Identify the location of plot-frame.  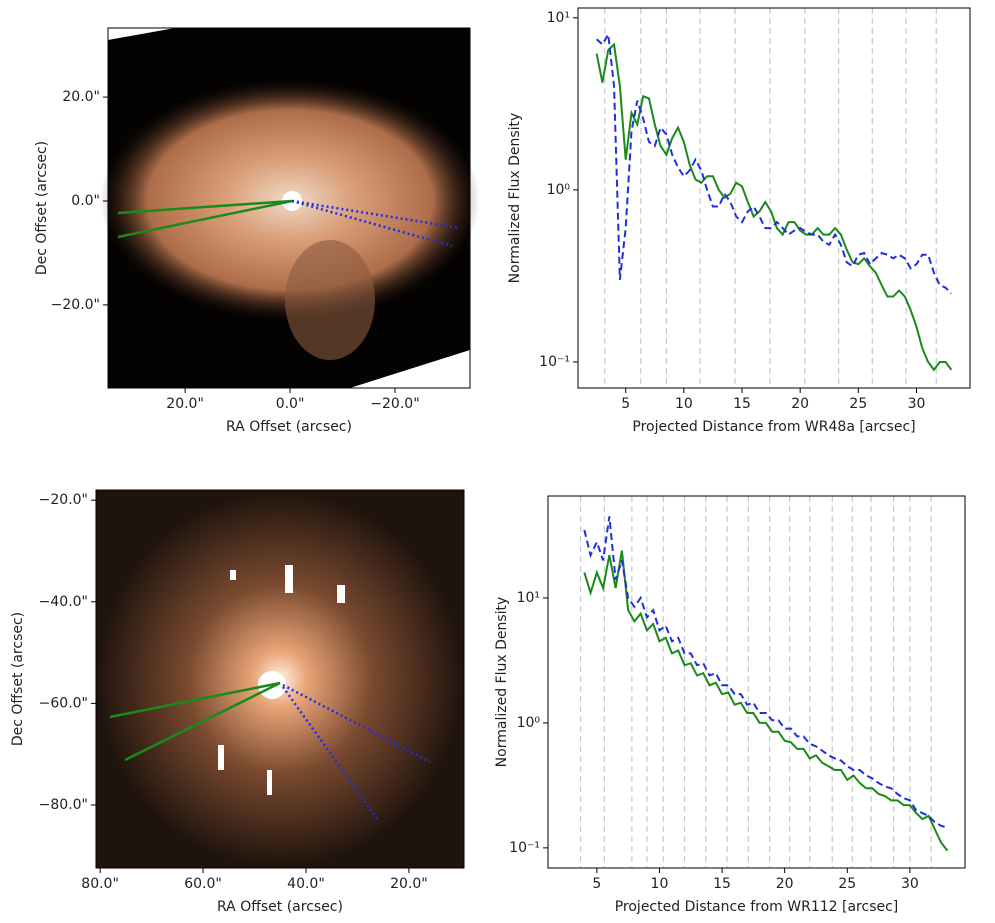
(289, 208).